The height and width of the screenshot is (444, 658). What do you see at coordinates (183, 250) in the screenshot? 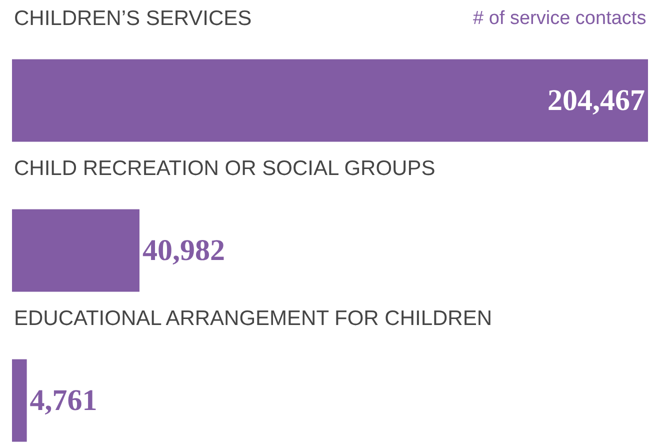
I see `data-label: 40,982` at bounding box center [183, 250].